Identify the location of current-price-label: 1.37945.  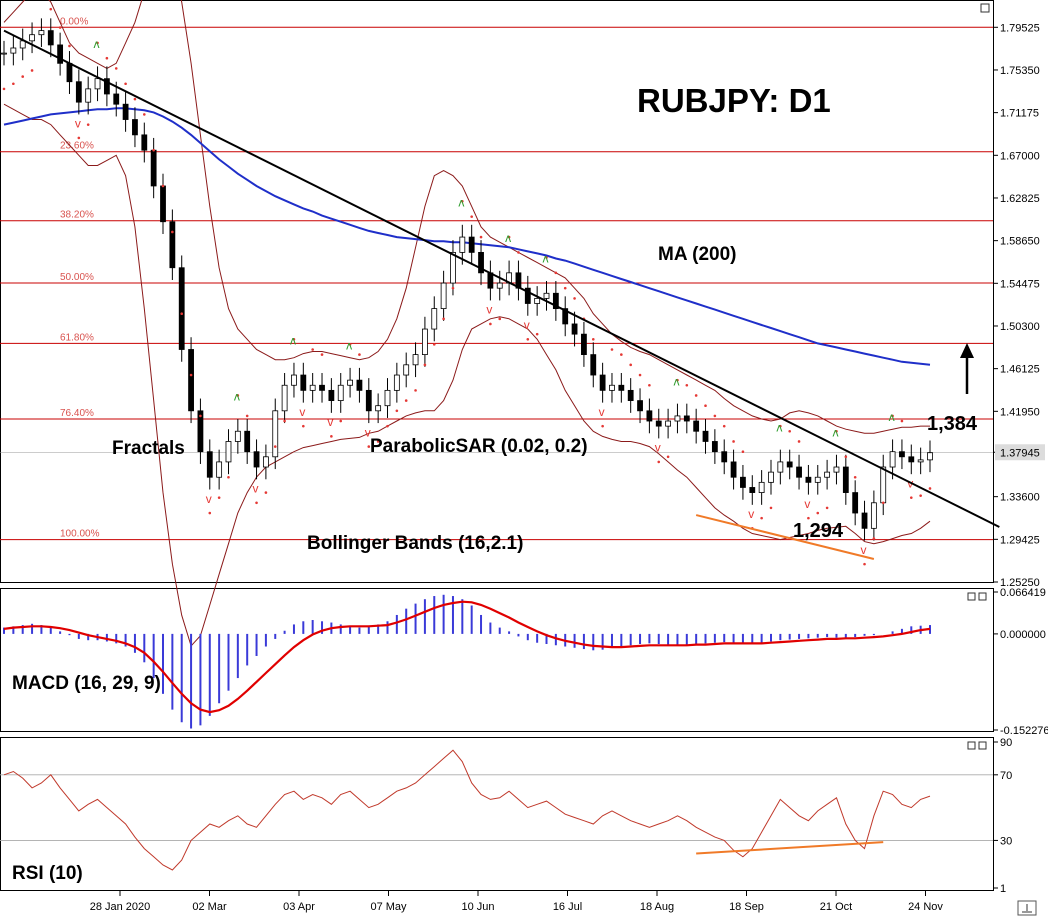
(1020, 453).